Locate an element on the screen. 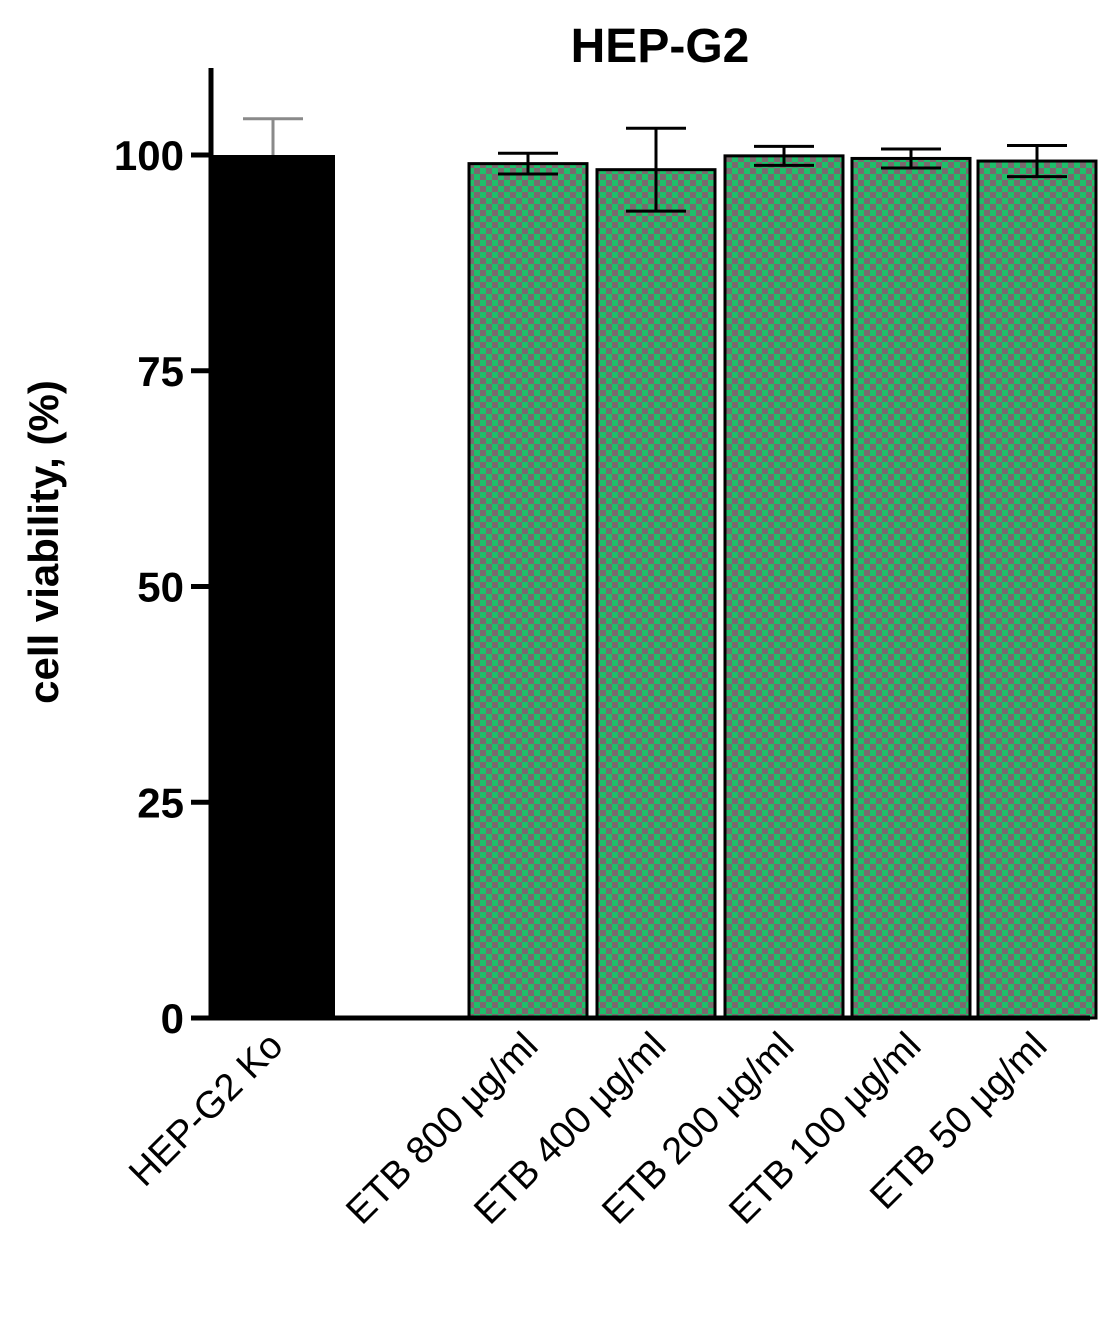 This screenshot has width=1117, height=1328. chart-title: HEP-G2 is located at coordinates (660, 46).